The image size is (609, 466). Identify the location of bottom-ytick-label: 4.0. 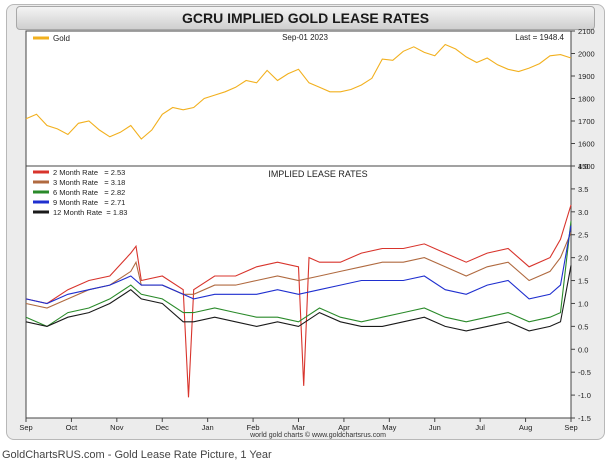
(583, 166).